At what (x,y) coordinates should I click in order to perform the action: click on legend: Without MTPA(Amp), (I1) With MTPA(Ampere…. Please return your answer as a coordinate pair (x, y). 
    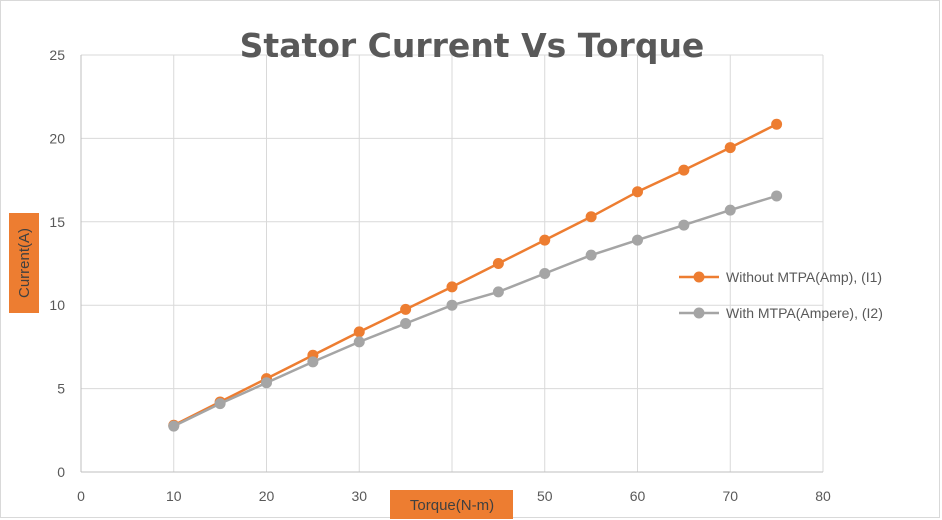
    Looking at the image, I should click on (781, 295).